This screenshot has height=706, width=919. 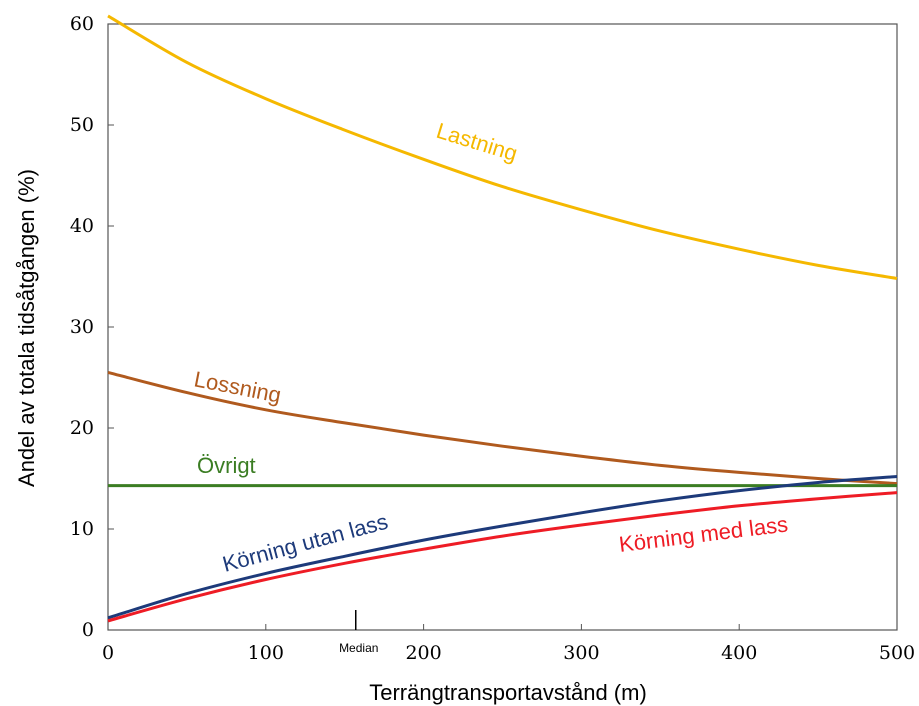 What do you see at coordinates (26, 328) in the screenshot?
I see `y-axis-title: Andel av totala tidsåtgången (%)` at bounding box center [26, 328].